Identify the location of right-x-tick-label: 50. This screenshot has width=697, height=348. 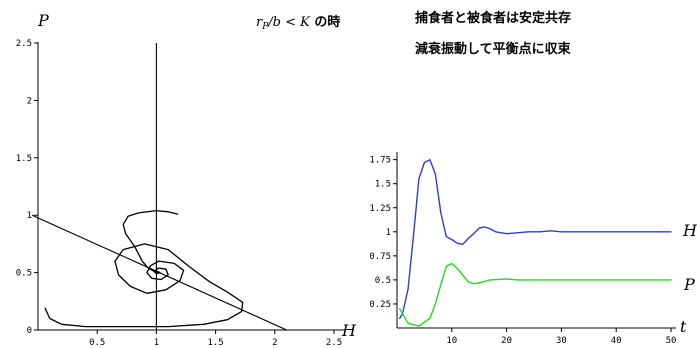
(671, 341).